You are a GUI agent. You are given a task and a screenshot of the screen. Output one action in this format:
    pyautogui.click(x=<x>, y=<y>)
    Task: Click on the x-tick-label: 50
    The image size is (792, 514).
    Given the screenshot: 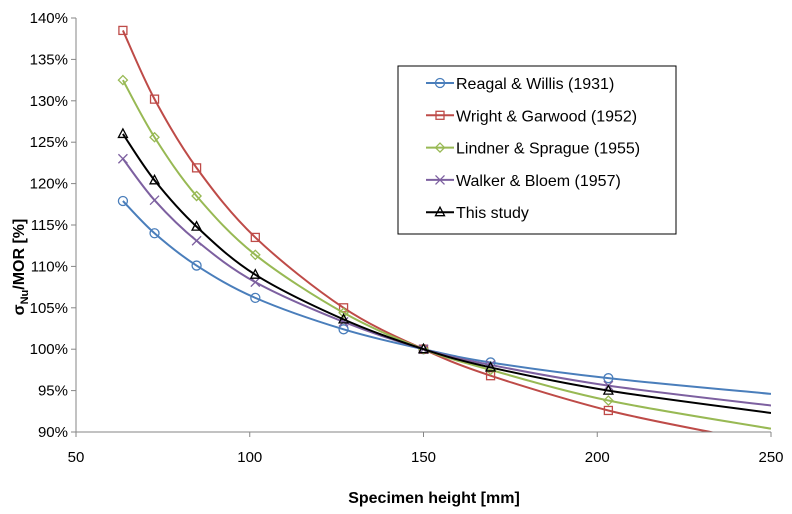 What is the action you would take?
    pyautogui.click(x=76, y=457)
    